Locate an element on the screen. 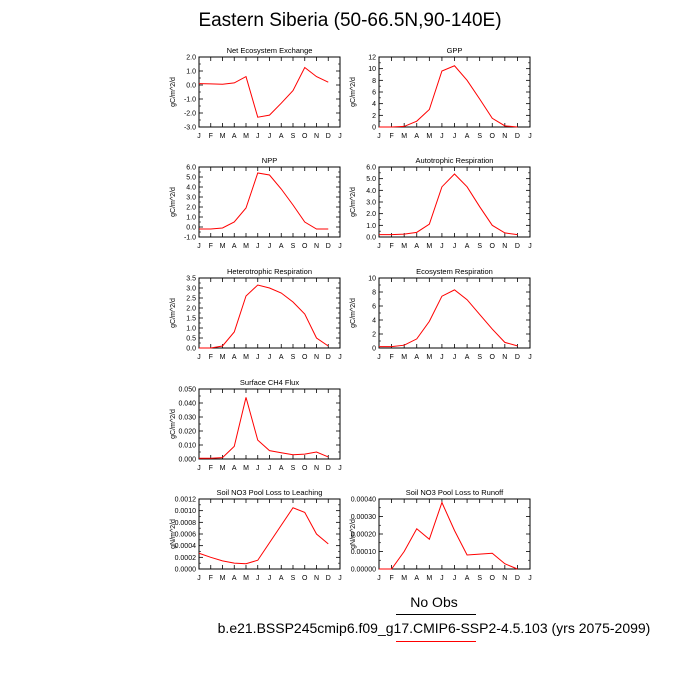 The image size is (700, 700). y-tick-label: 0.000 is located at coordinates (187, 460).